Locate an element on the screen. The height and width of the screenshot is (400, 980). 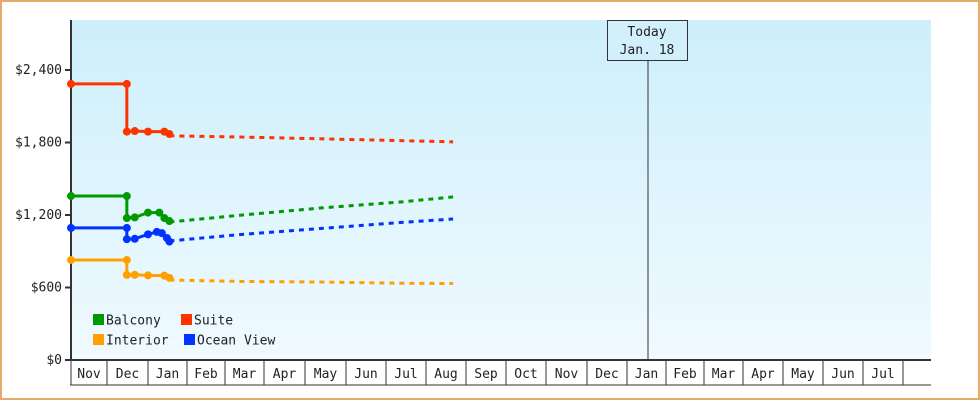
y-tick-label: $1,200 is located at coordinates (38, 215).